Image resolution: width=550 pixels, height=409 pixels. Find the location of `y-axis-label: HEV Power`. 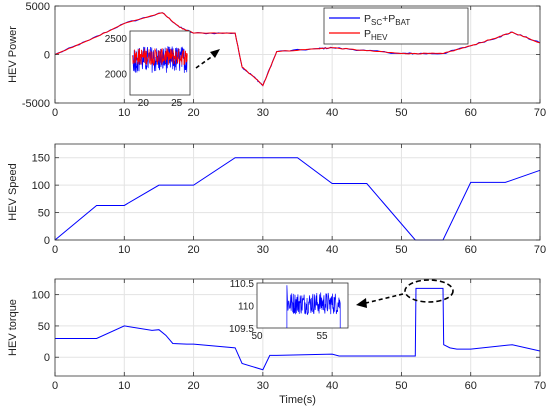

y-axis-label: HEV Power is located at coordinates (13, 54).